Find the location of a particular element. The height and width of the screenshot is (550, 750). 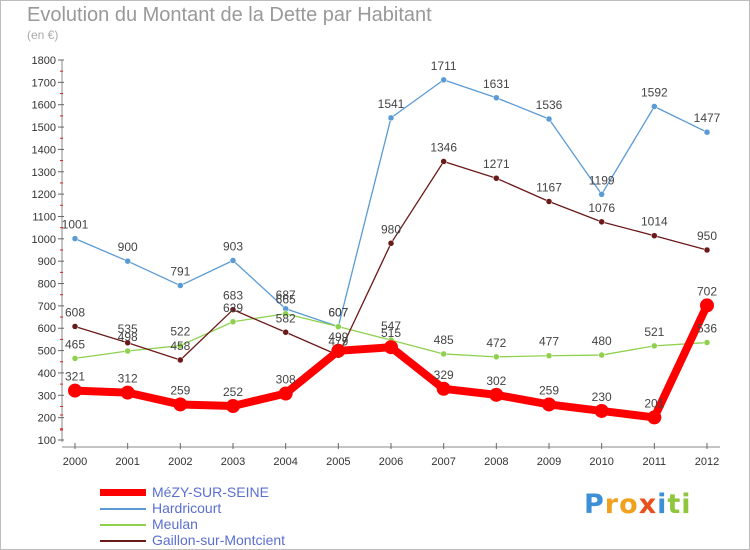

data-label: 1536 is located at coordinates (549, 105).